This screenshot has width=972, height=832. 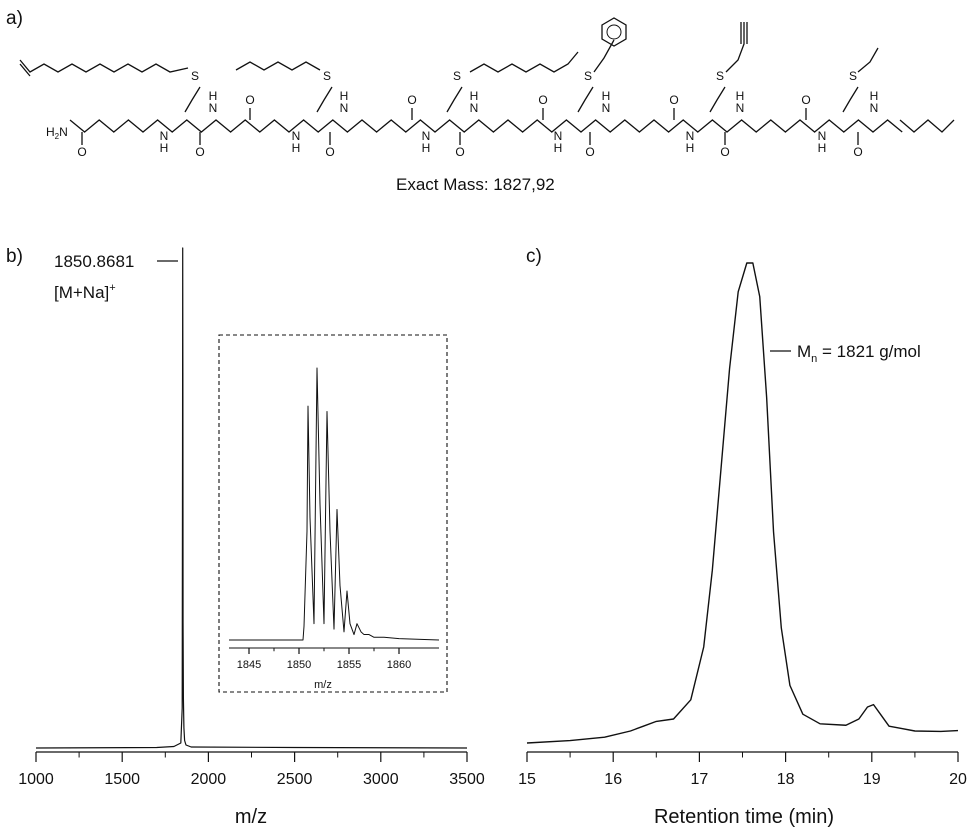 What do you see at coordinates (399, 665) in the screenshot?
I see `panel-b-inset-x-tick-label-1860: 1860` at bounding box center [399, 665].